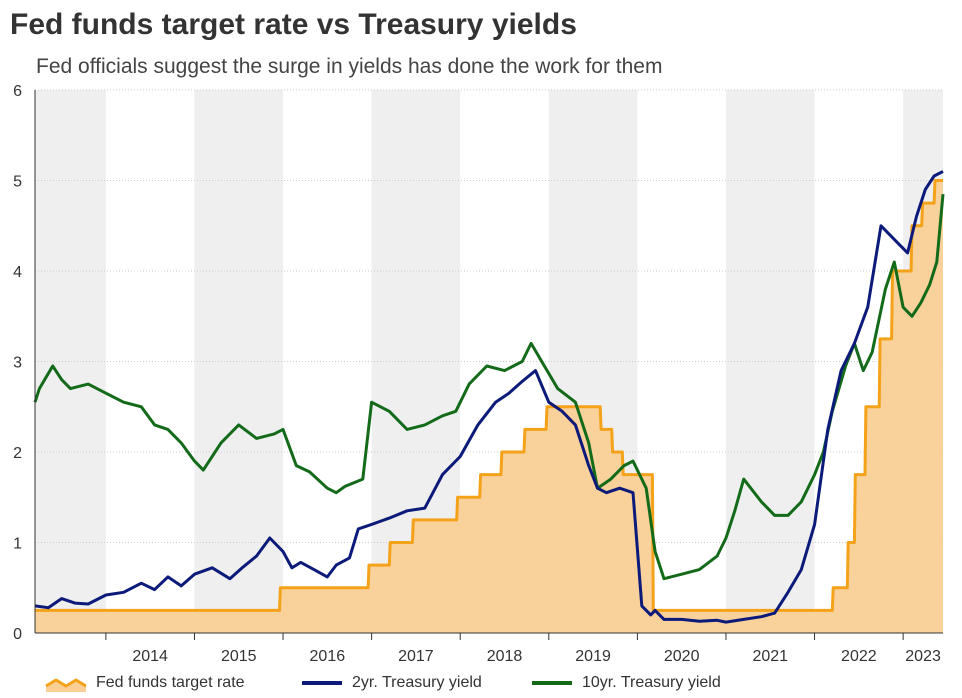 The height and width of the screenshot is (698, 962). Describe the element at coordinates (293, 24) in the screenshot. I see `chart-title: Fed funds target rate vs Treasury yields` at that location.